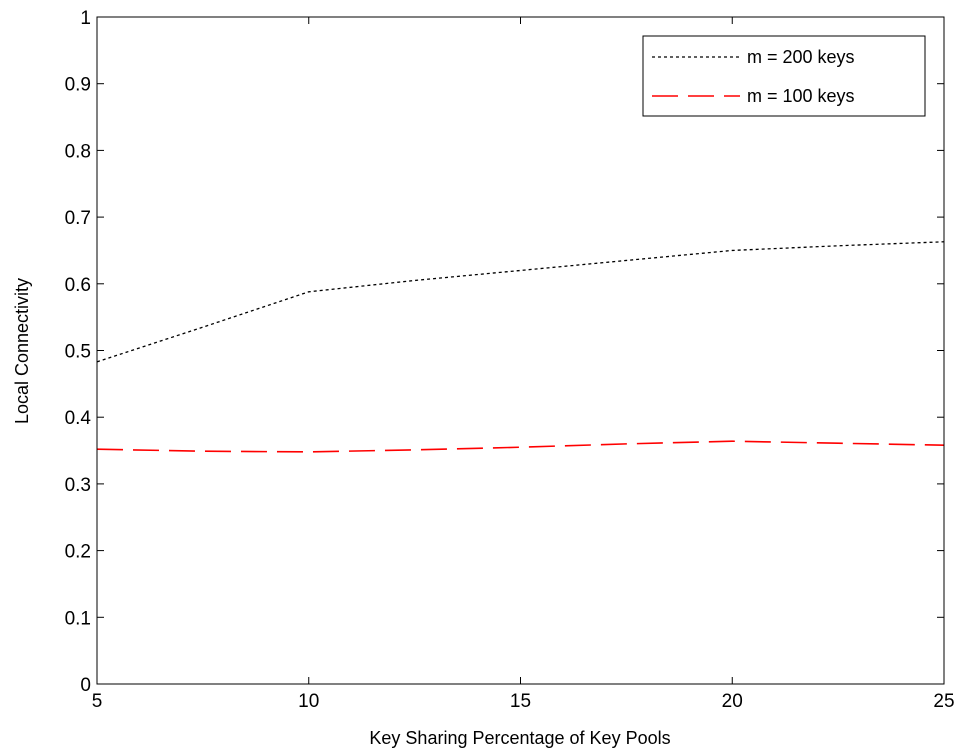 This screenshot has width=960, height=754. I want to click on y-axis-label: Local Connectivity, so click(22, 351).